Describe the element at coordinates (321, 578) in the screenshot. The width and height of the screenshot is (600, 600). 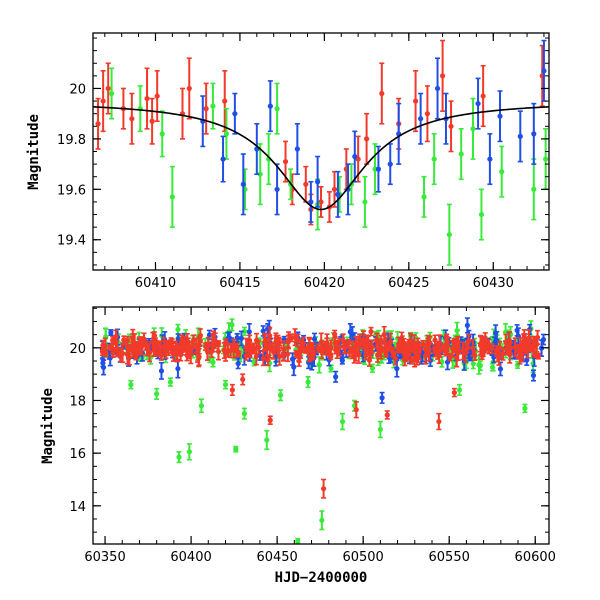
I see `bottom-xlabel: HJD−2400000` at that location.